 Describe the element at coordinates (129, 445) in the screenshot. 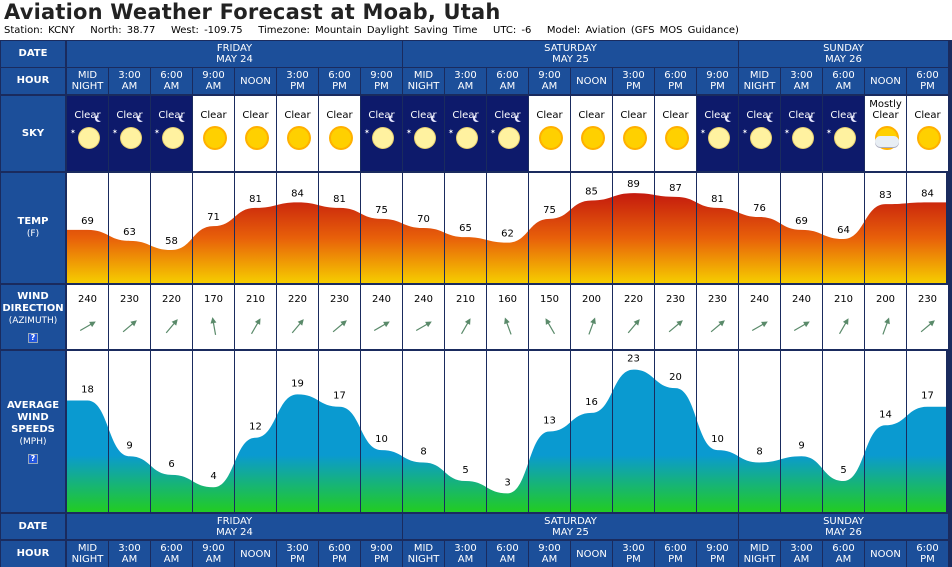

I see `wind-speed-chart-value-label: 9` at that location.